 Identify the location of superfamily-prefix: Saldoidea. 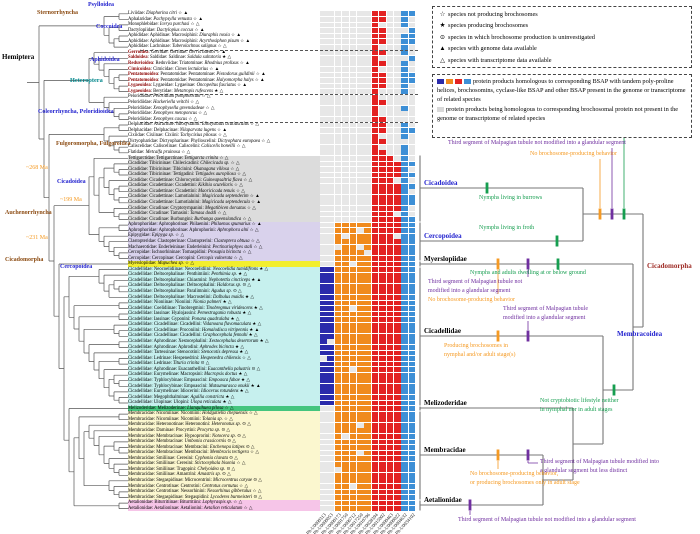
(138, 58).